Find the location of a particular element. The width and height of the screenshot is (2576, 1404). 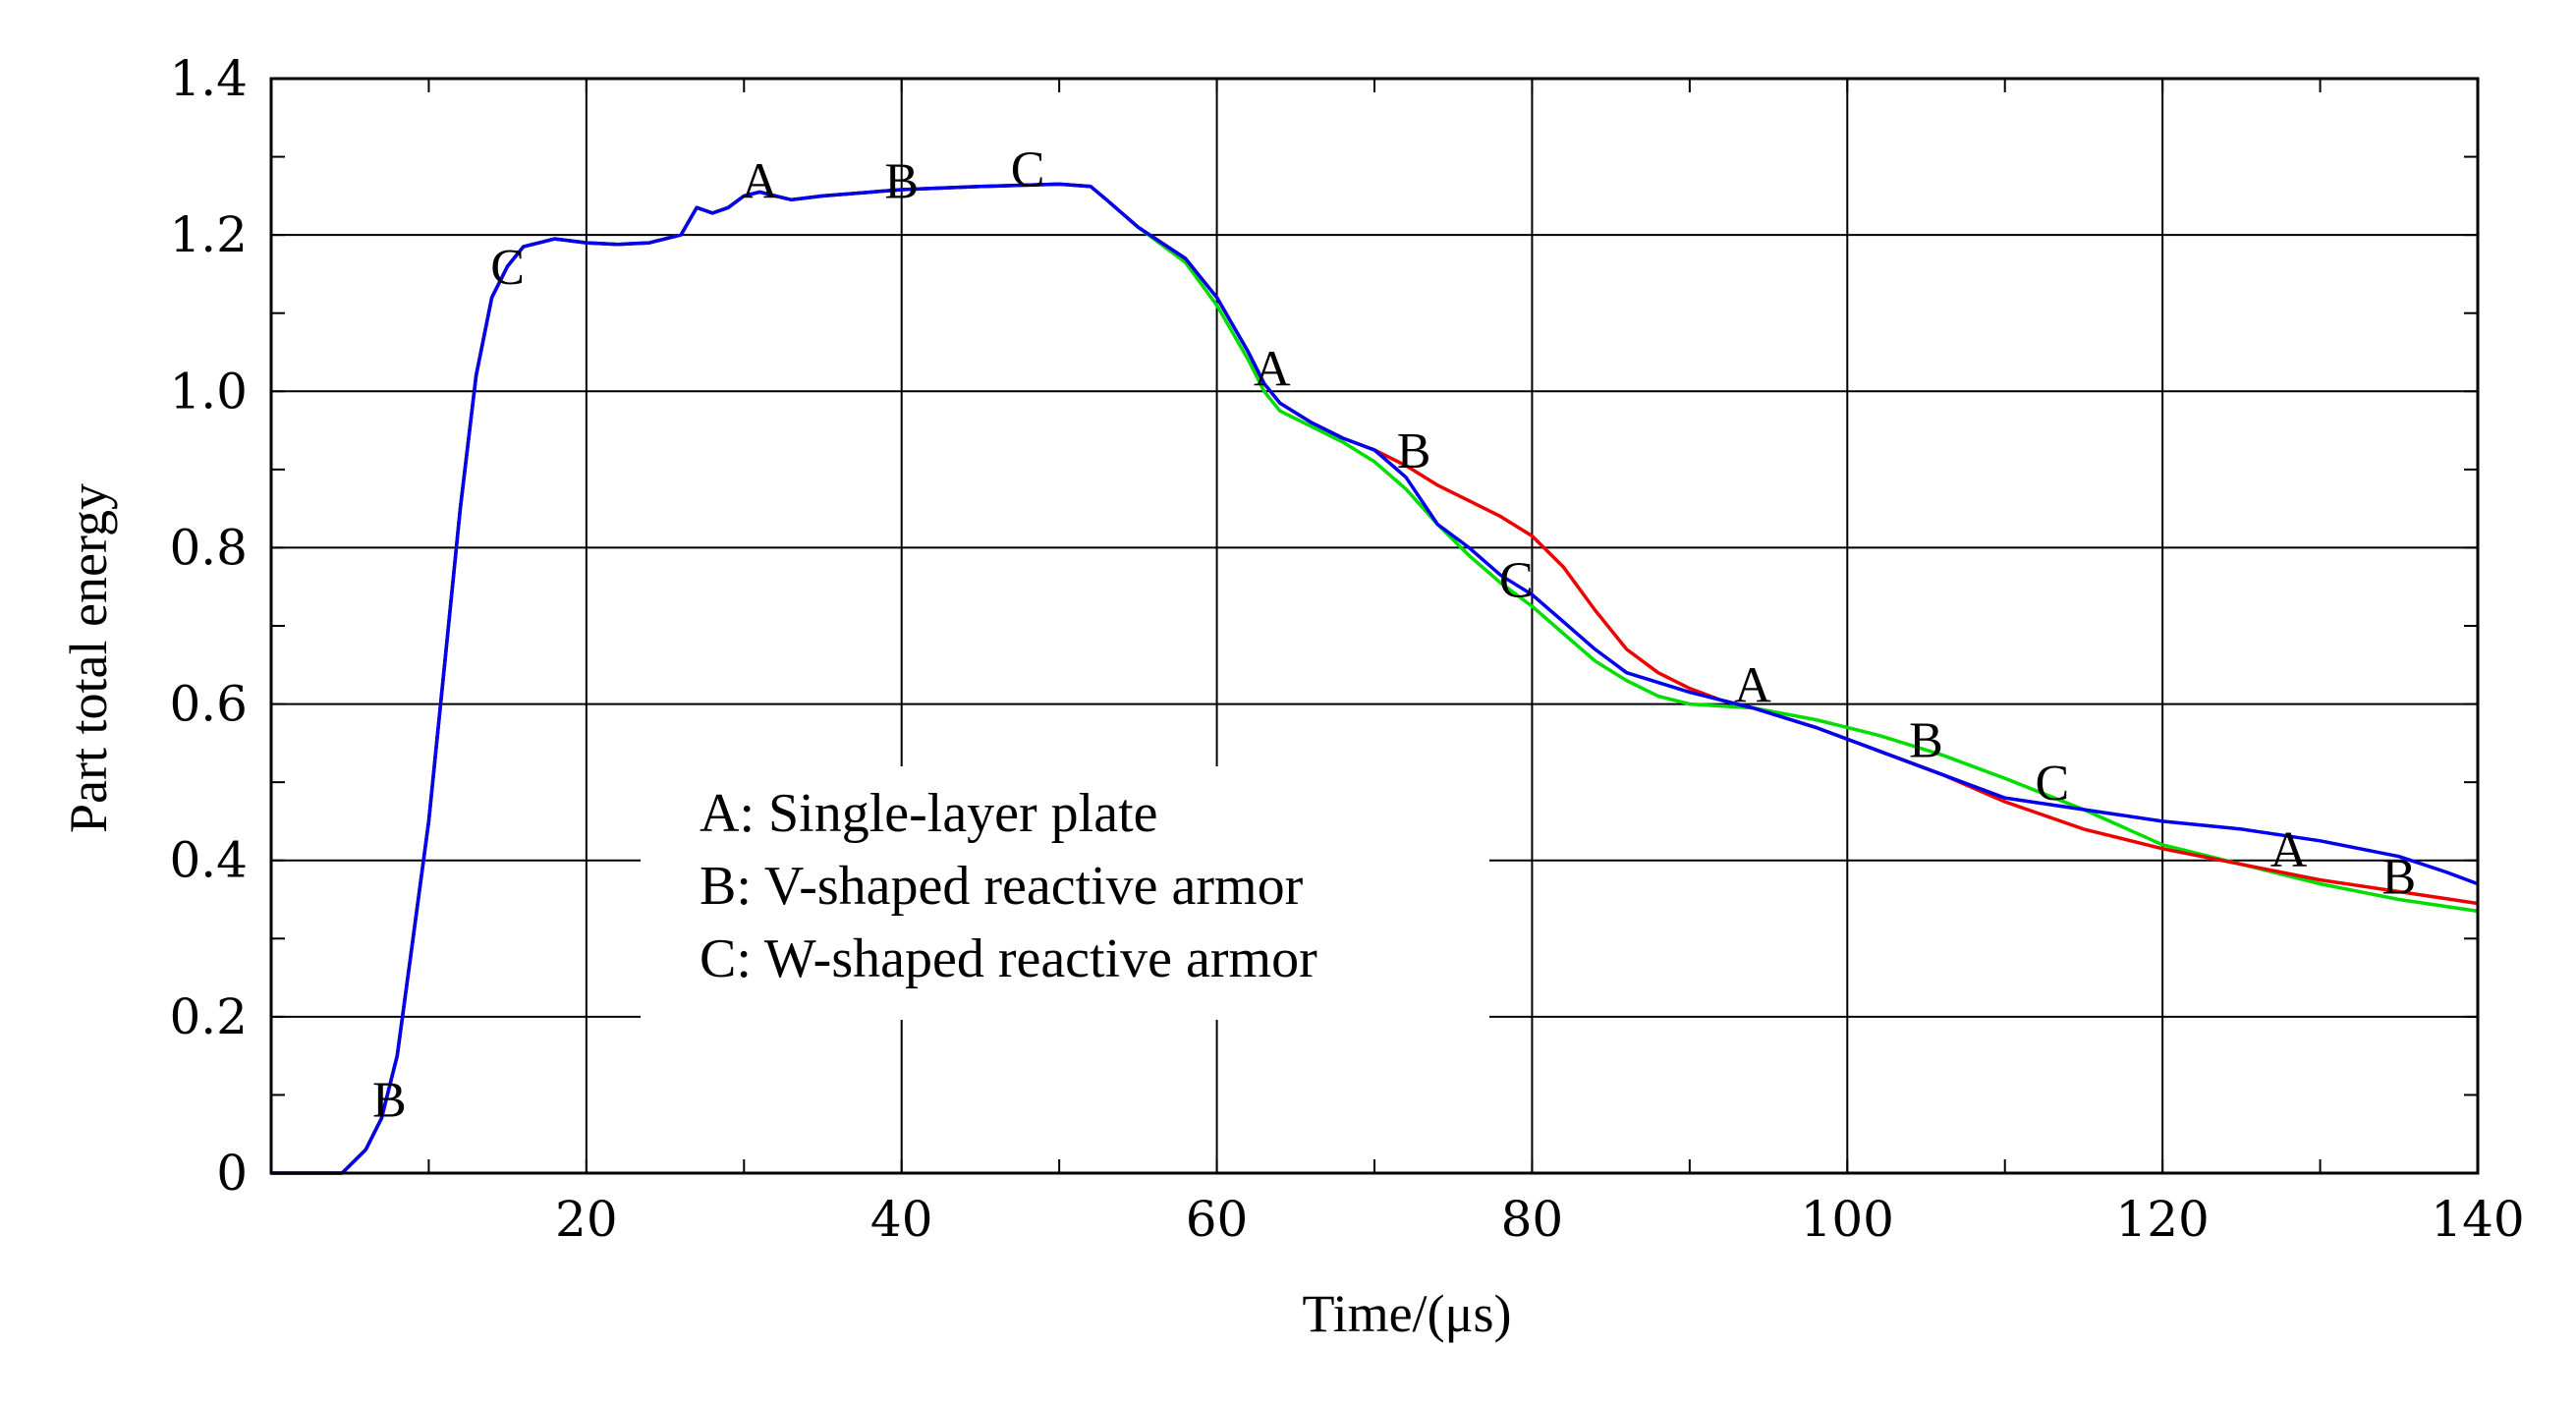

y-tick-label: 0.2 is located at coordinates (208, 1016).